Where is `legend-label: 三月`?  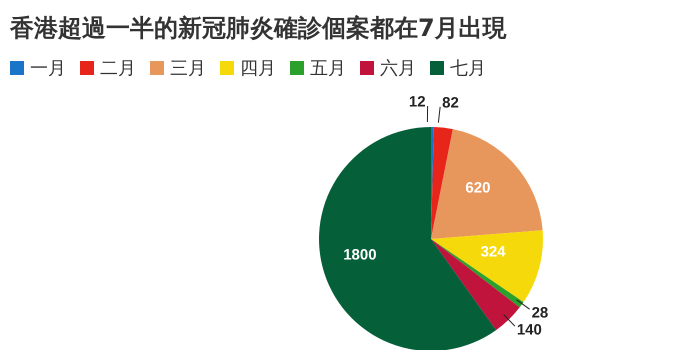
legend-label: 三月 is located at coordinates (188, 68).